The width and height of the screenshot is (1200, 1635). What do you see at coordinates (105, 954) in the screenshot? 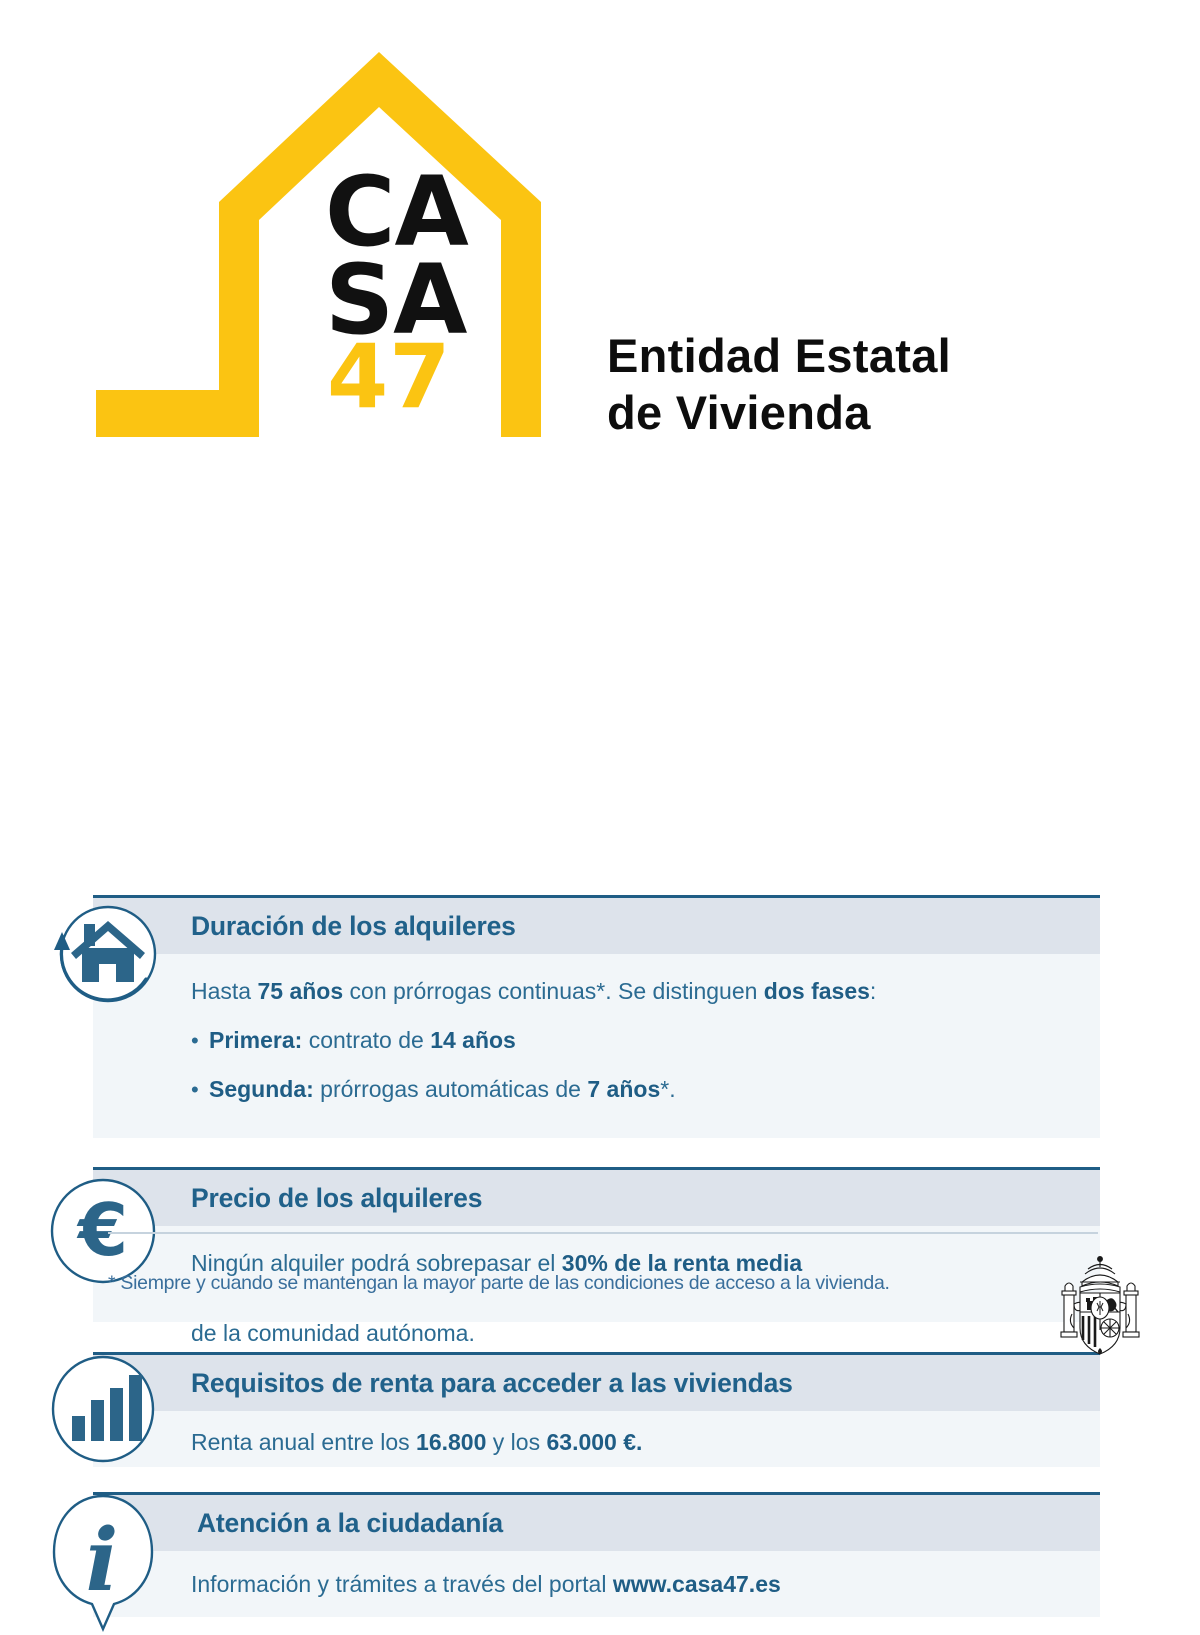
I see `house-renew-icon` at bounding box center [105, 954].